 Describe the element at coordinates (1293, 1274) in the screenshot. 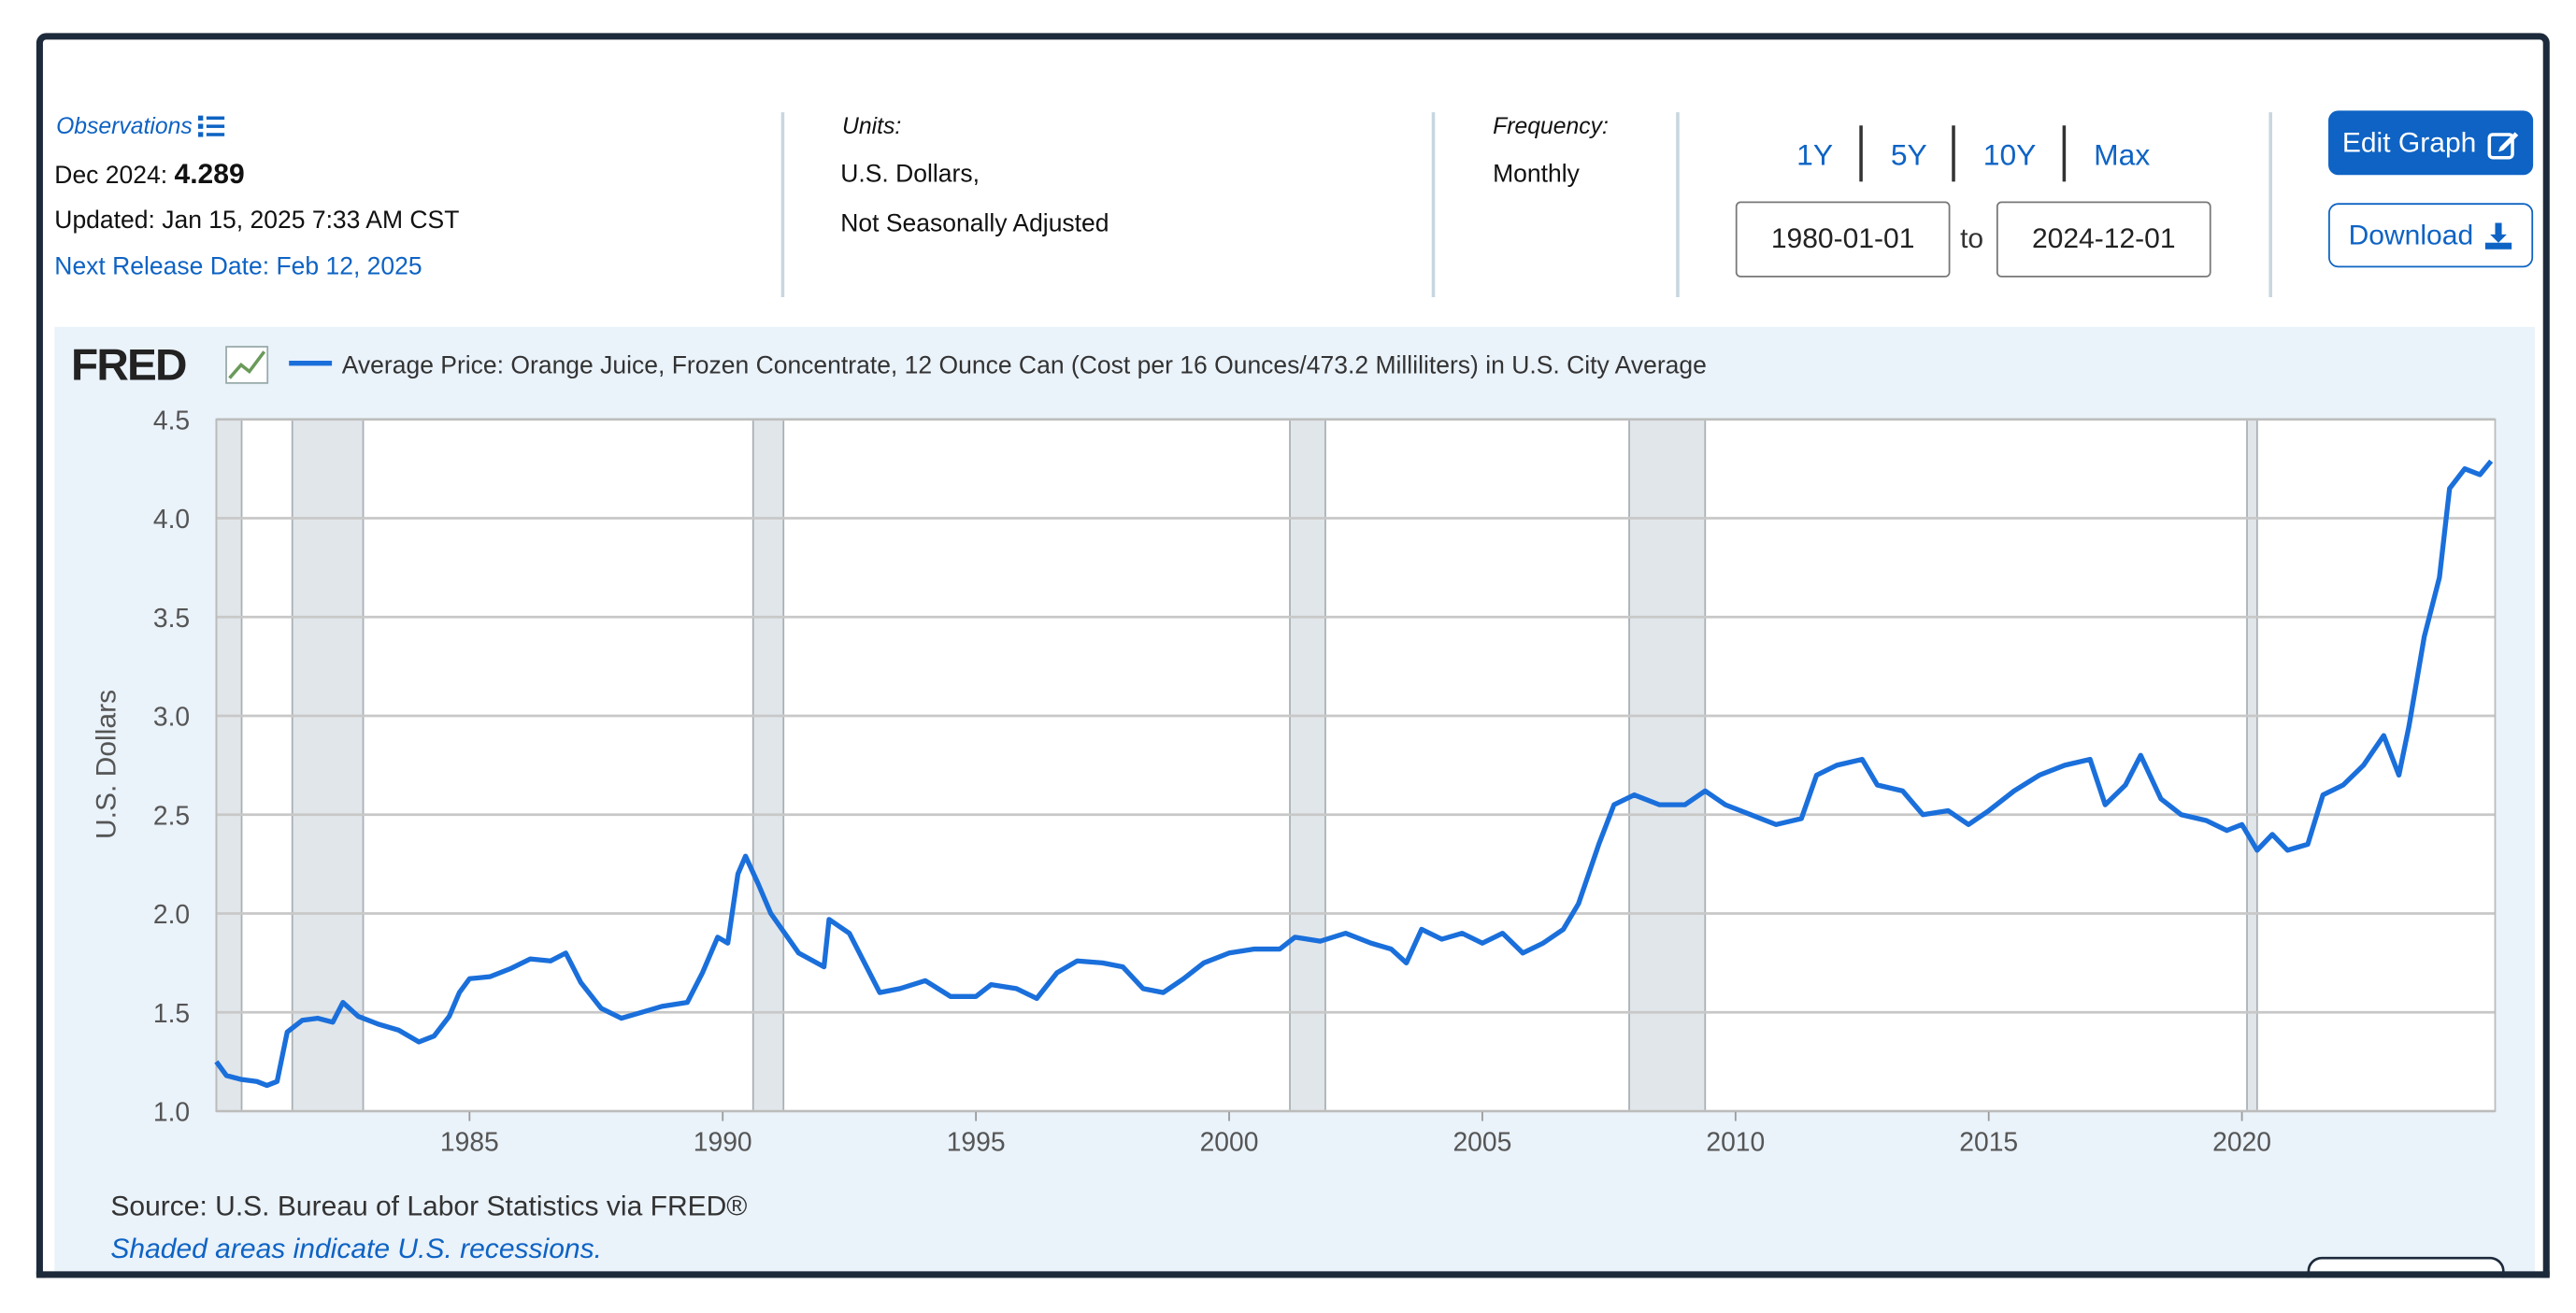

I see `frame-bottom` at that location.